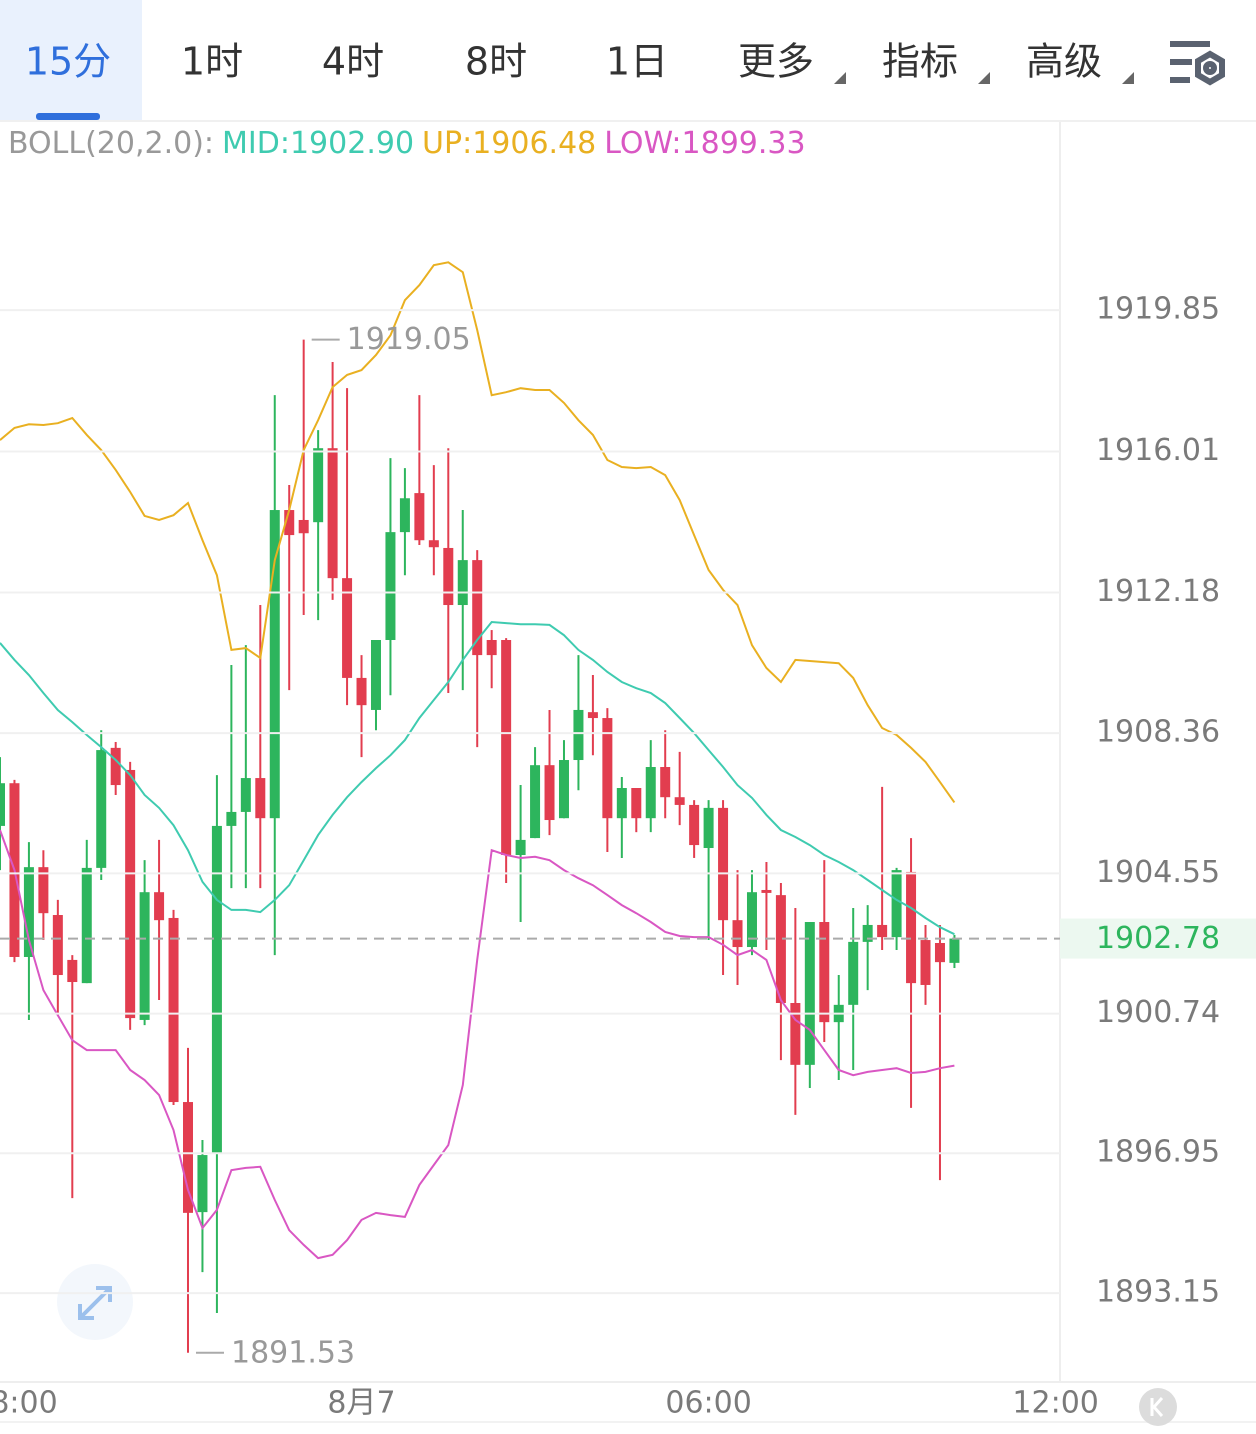  I want to click on expand-button, so click(95, 1302).